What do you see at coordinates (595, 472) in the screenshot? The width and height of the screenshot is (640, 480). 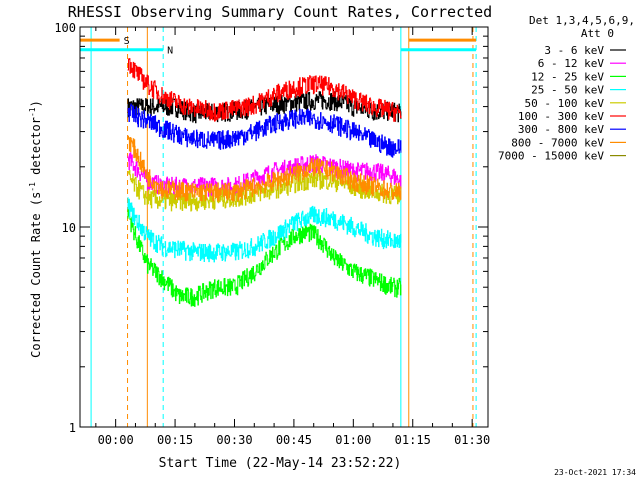 I see `footer-timestamp: 23-Oct-2021 17:34` at bounding box center [595, 472].